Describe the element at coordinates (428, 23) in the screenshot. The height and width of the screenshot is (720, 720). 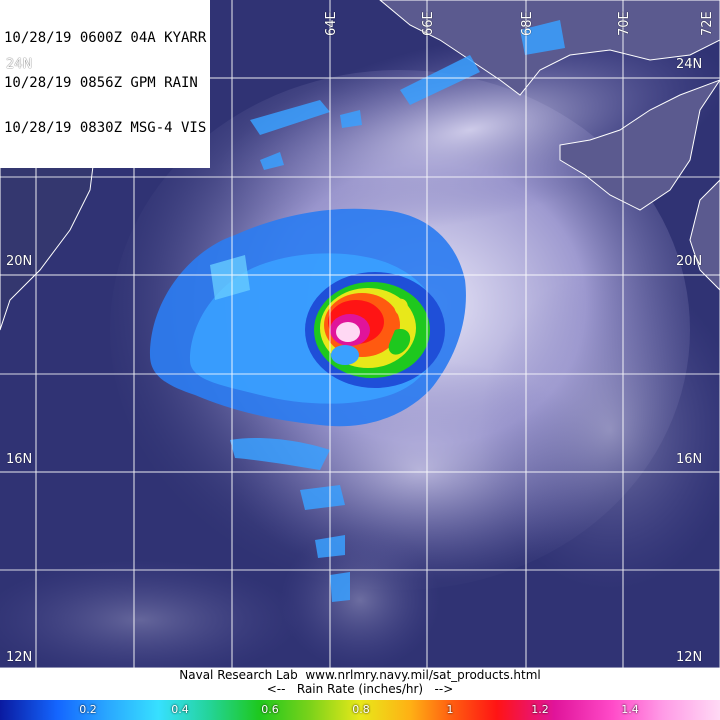
I see `lon-label-66e: 66E` at that location.